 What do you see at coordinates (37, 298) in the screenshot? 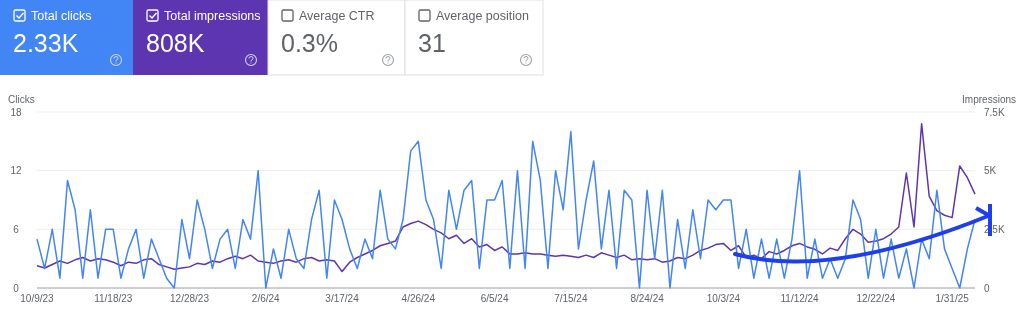
I see `x-tick-label: 10/9/23` at bounding box center [37, 298].